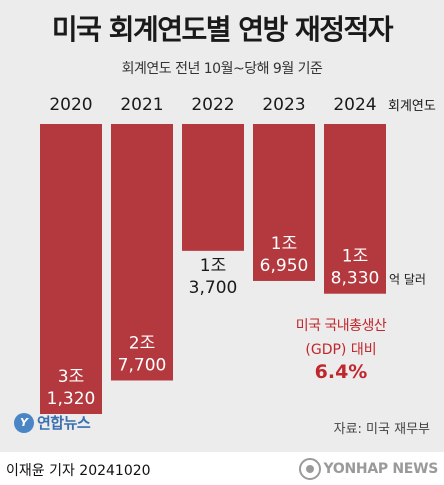  What do you see at coordinates (354, 105) in the screenshot?
I see `year-label-2024: 2024` at bounding box center [354, 105].